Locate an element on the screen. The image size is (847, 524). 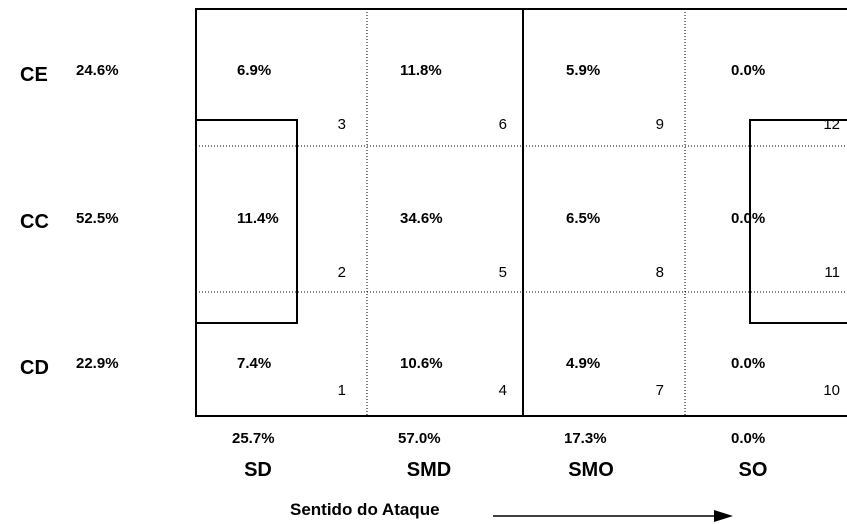
left-penalty-area is located at coordinates (246, 221).